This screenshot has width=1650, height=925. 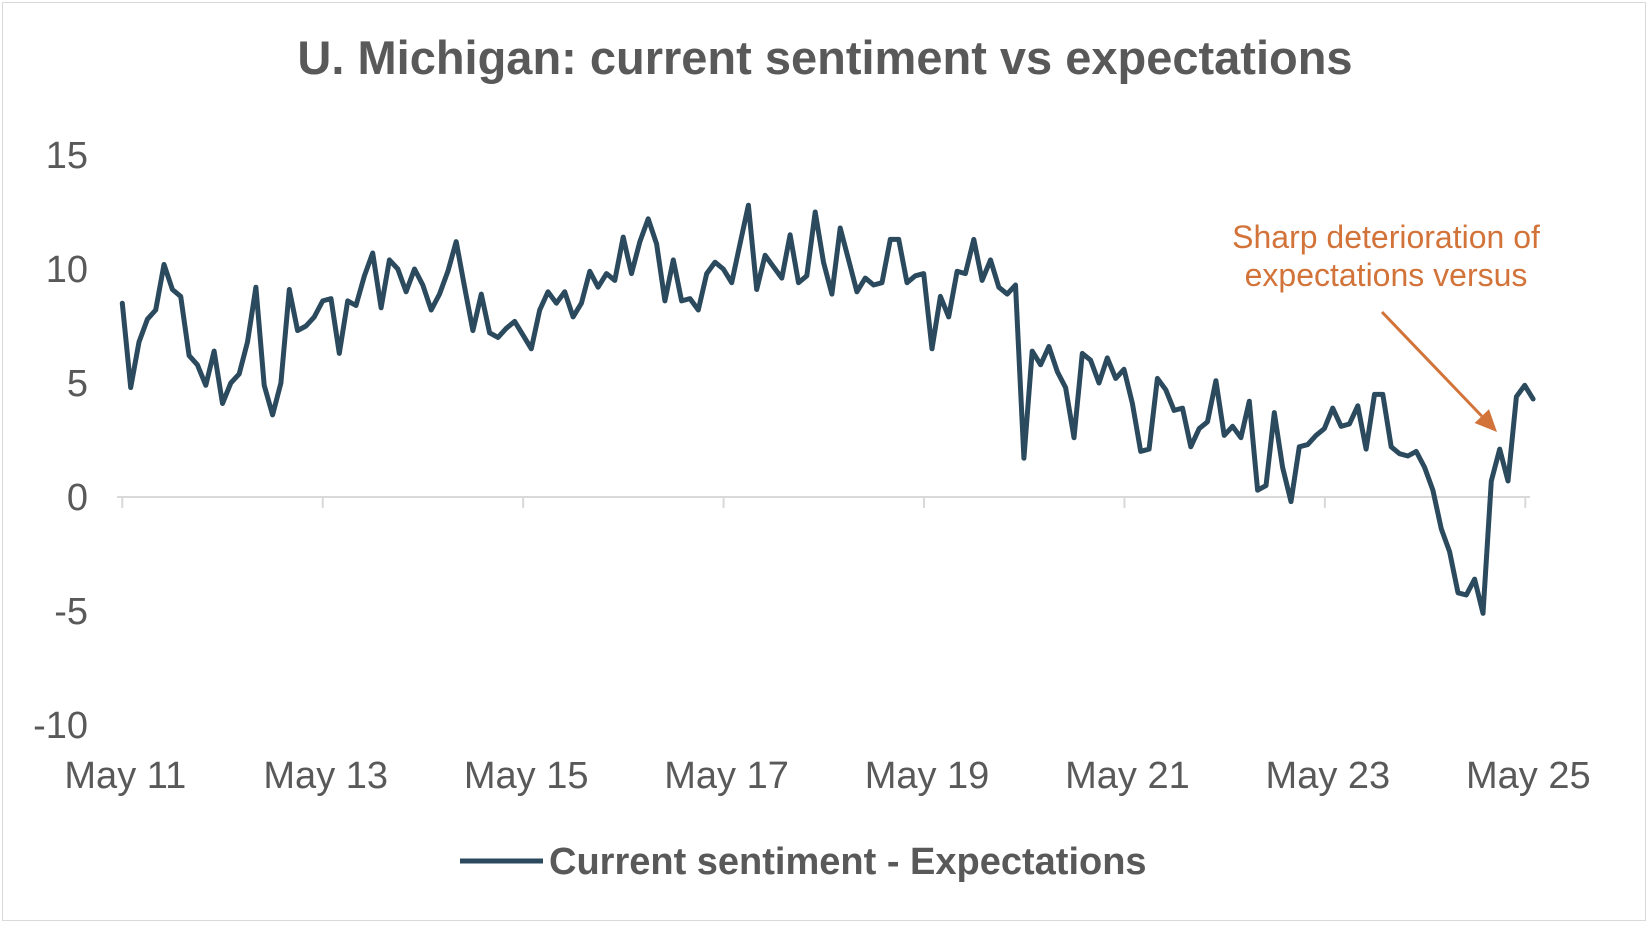 I want to click on x-tick-label: May 25, so click(x=1528, y=776).